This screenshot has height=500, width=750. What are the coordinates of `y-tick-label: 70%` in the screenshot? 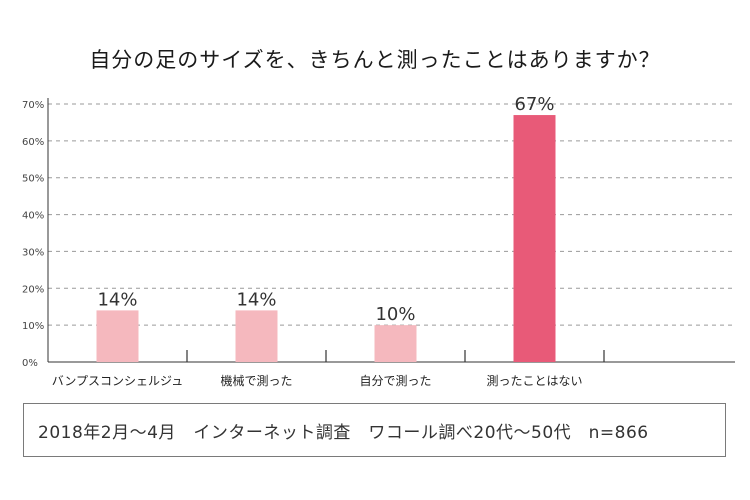 It's located at (33, 105).